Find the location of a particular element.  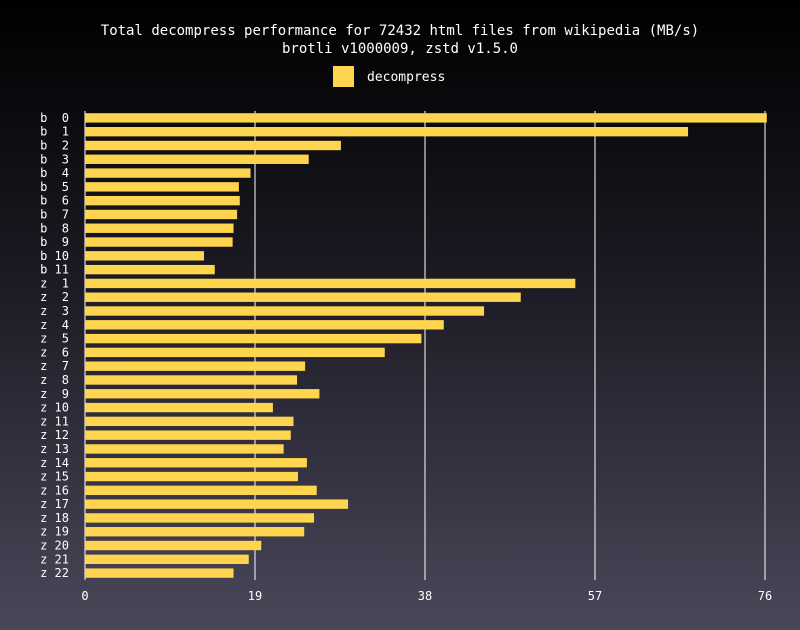

y-tick-label: z 1 is located at coordinates (54, 283).